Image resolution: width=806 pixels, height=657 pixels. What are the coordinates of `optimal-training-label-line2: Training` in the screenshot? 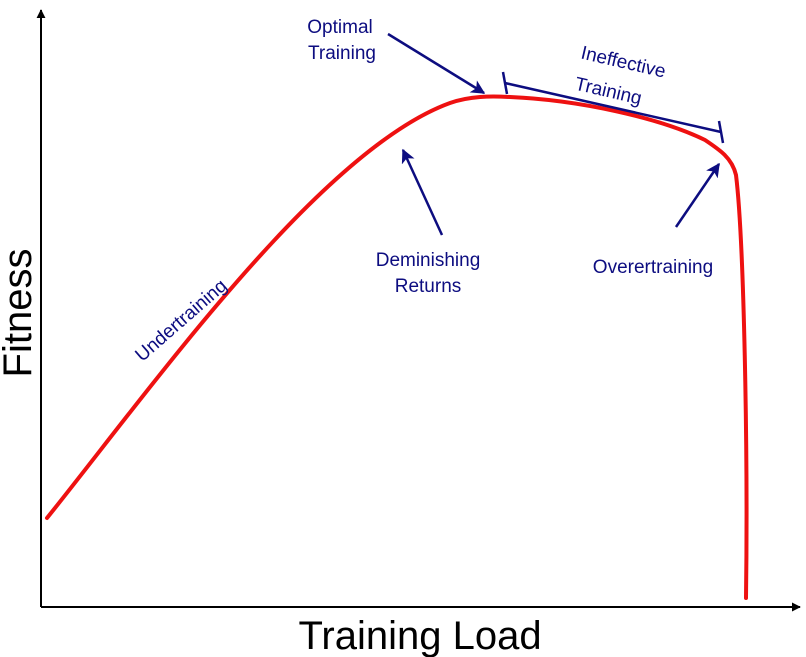 It's located at (342, 53).